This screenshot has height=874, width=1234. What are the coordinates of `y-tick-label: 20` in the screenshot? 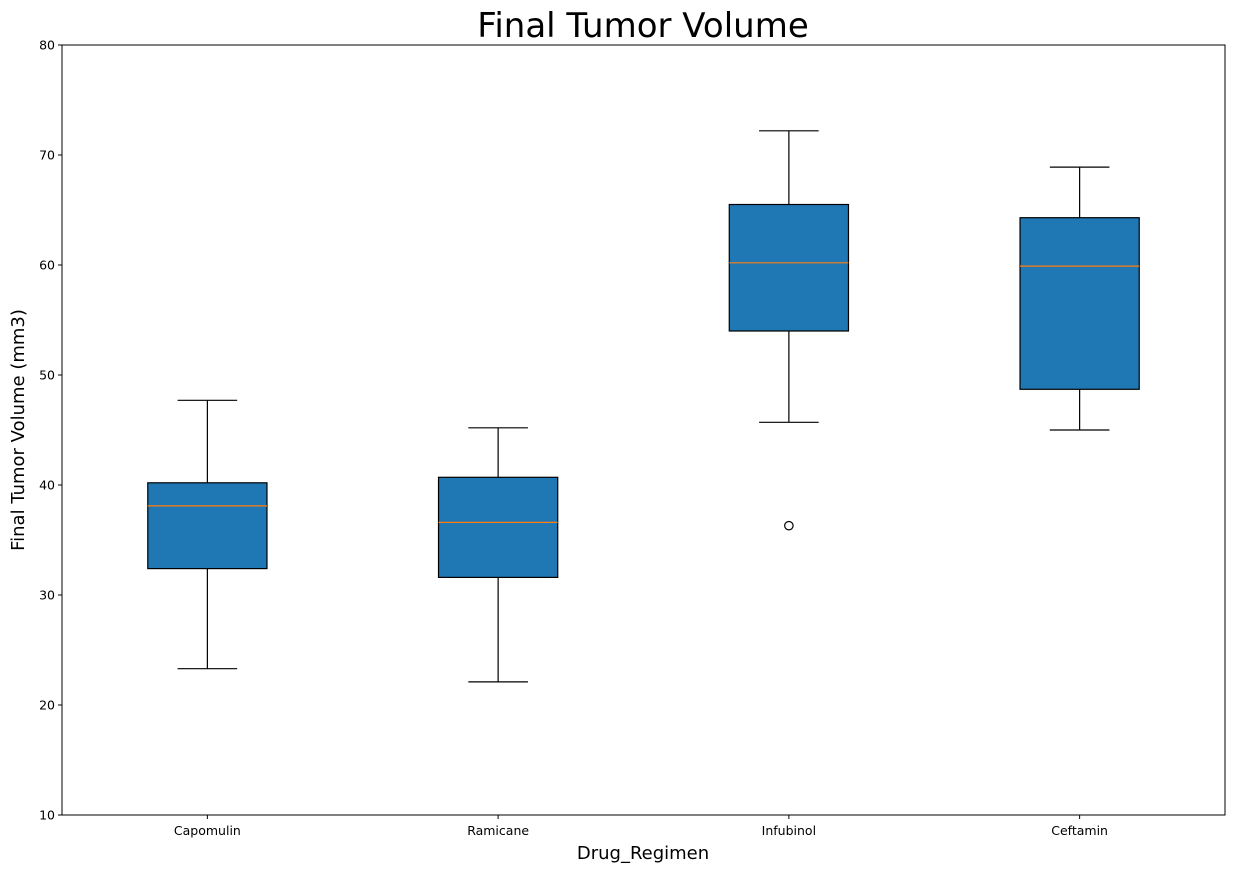 It's located at (47, 705).